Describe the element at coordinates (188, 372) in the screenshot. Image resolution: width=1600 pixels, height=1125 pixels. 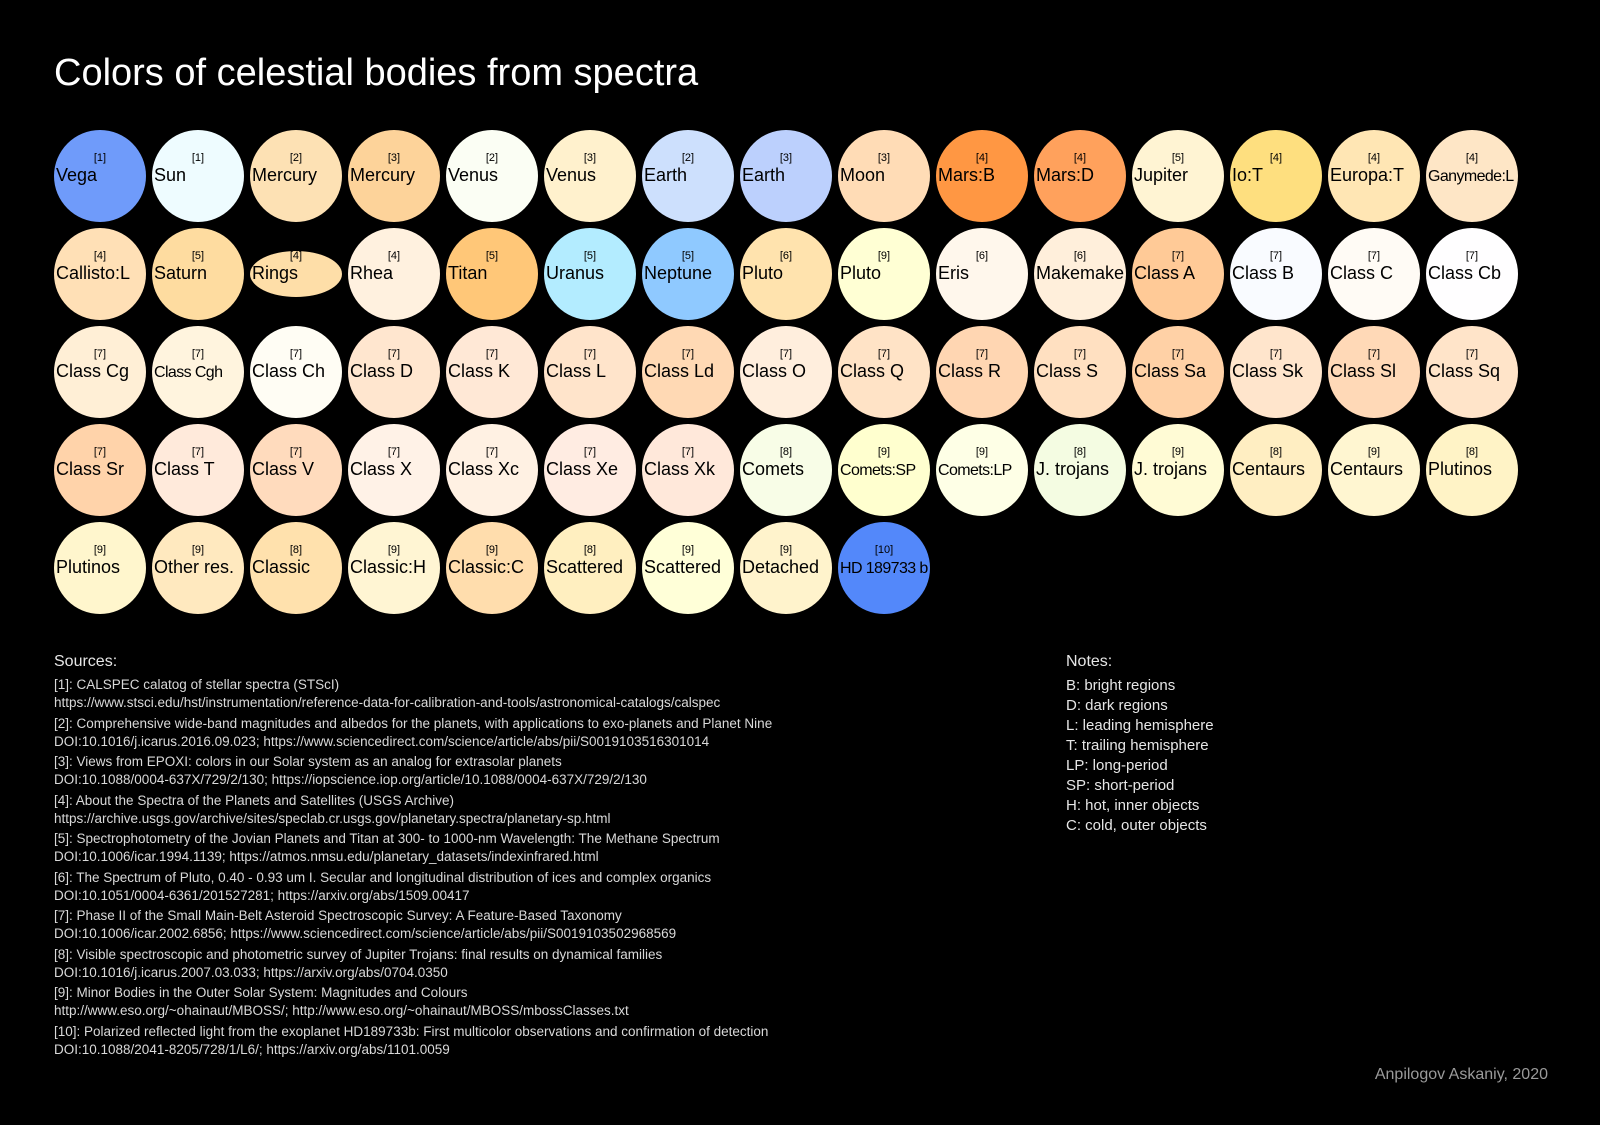
I see `body-name: Class Cgh` at that location.